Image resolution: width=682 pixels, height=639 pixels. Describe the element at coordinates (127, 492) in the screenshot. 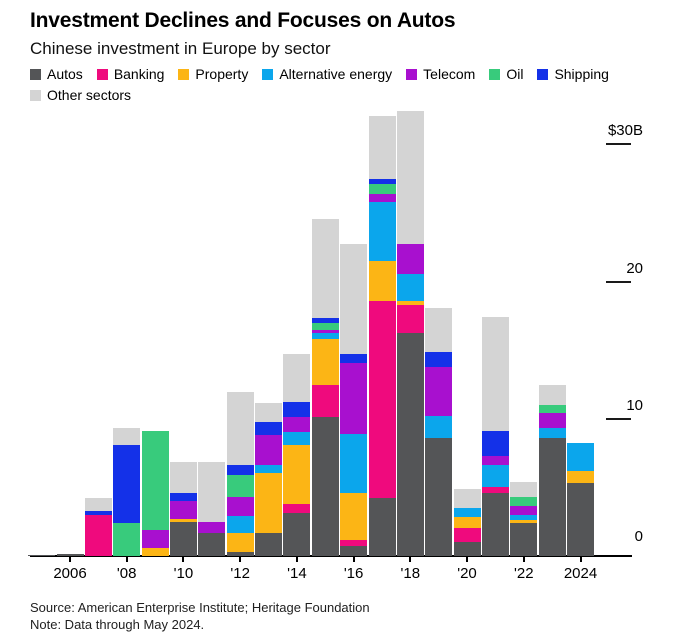

I see `bar-2008` at that location.